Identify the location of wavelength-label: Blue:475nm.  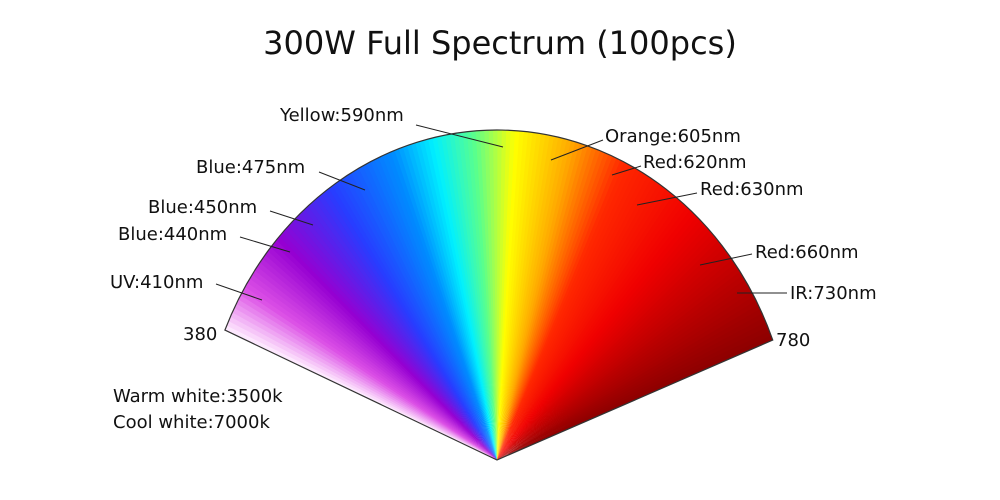
(250, 167).